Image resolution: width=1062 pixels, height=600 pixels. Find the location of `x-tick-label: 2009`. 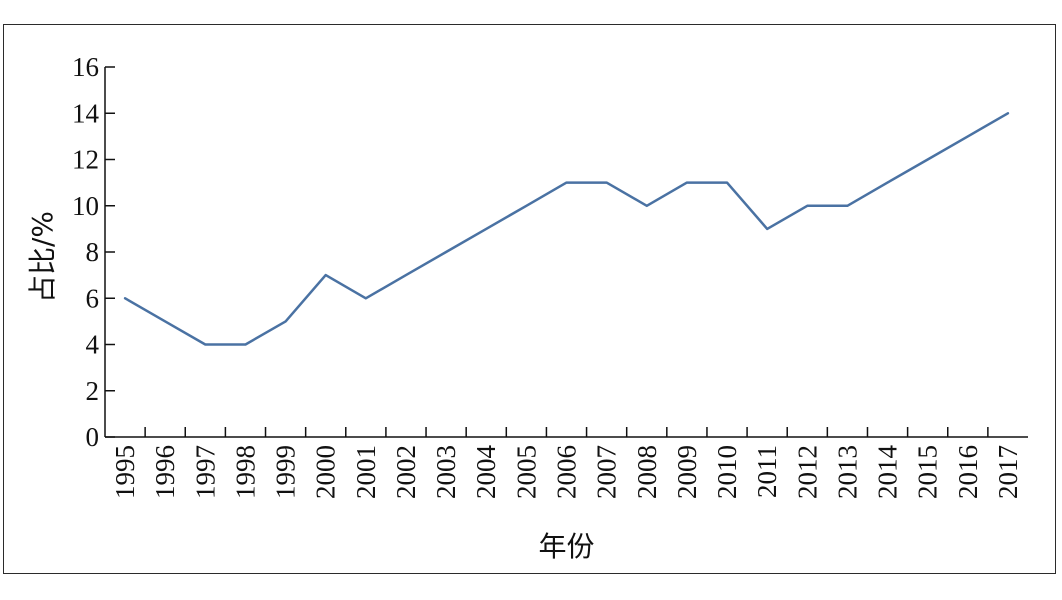

x-tick-label: 2009 is located at coordinates (687, 472).